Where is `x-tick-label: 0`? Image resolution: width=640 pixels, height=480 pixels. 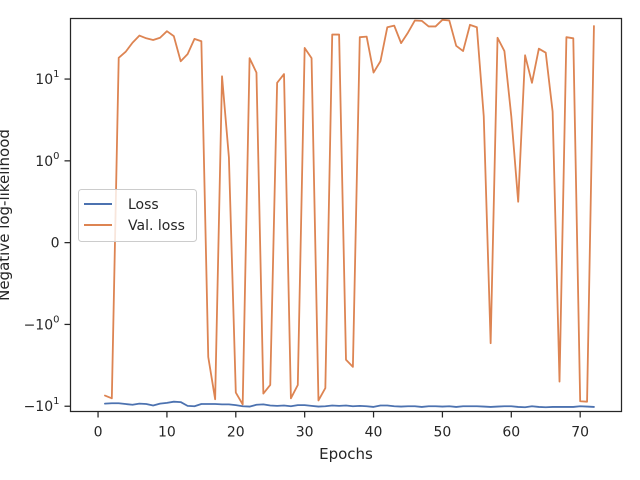 x-tick-label: 0 is located at coordinates (98, 433).